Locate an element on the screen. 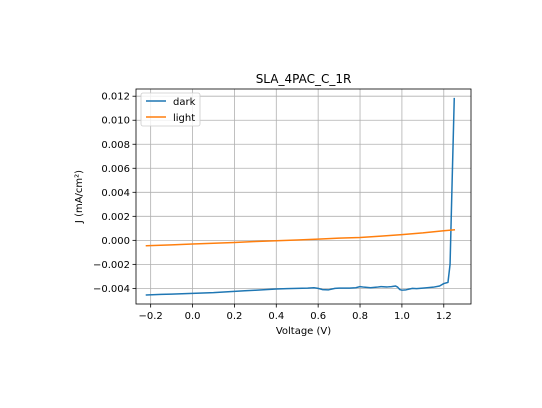  x-tick-label: 1.0 is located at coordinates (402, 316).